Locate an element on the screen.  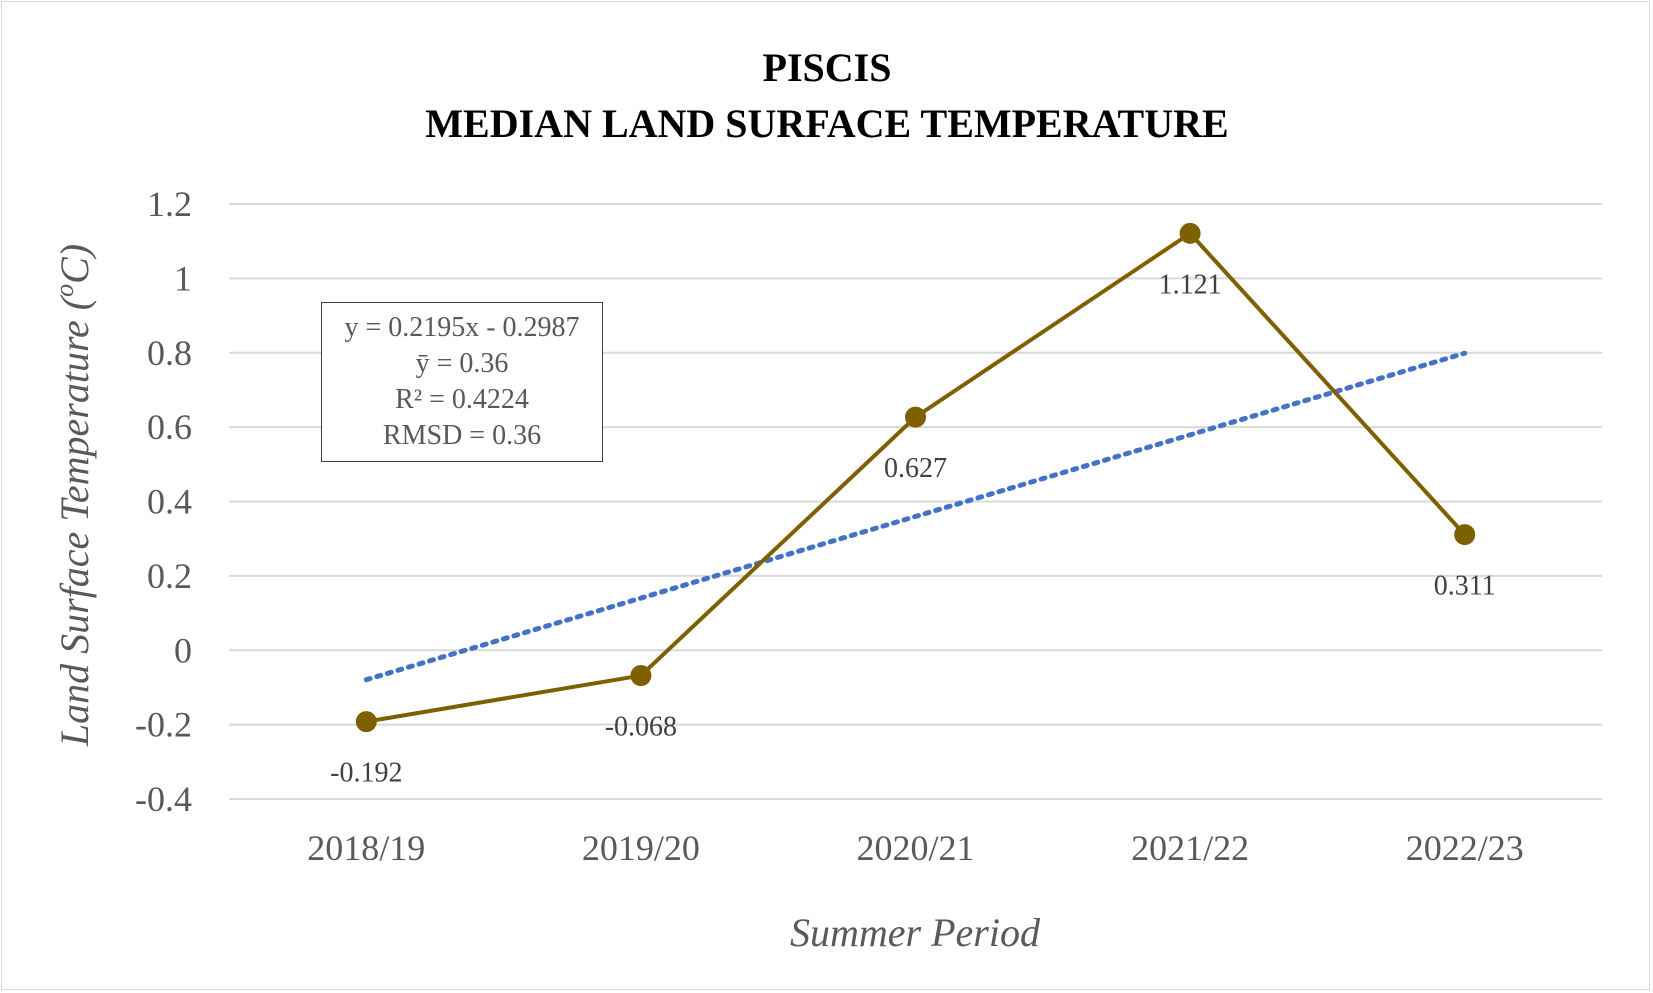
data-label-3: 1.121 is located at coordinates (1190, 284).